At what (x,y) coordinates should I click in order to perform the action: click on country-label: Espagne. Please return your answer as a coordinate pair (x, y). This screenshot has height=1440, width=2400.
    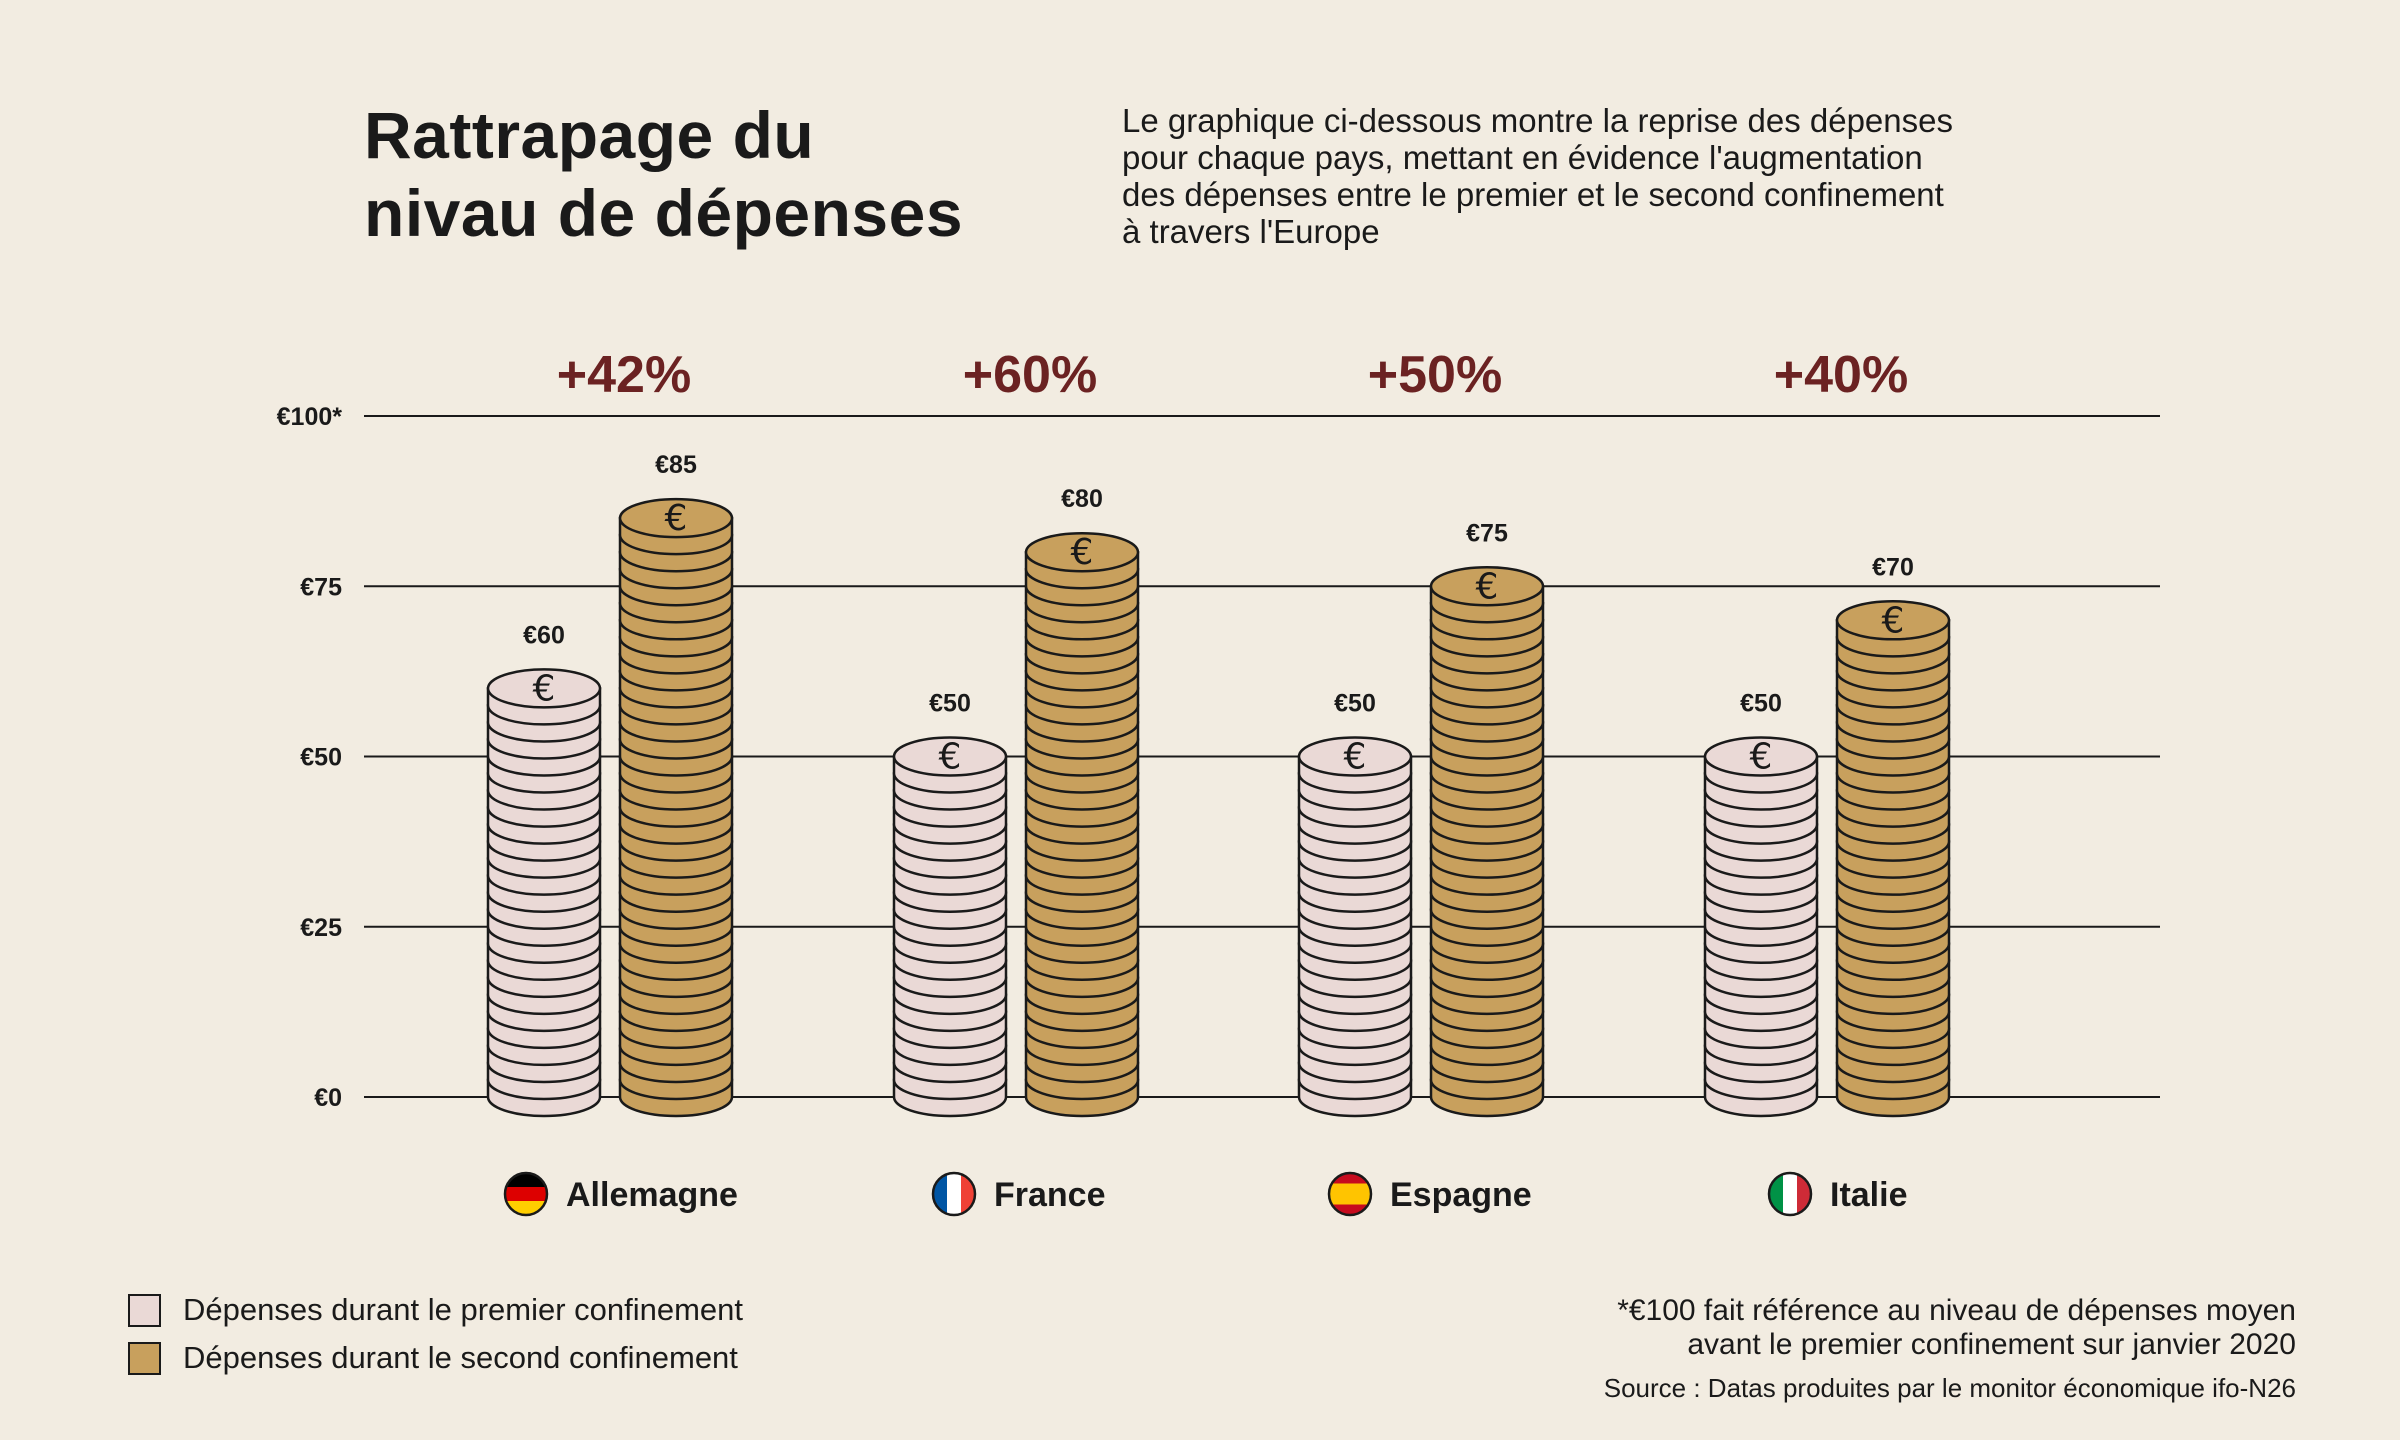
    Looking at the image, I should click on (1461, 1195).